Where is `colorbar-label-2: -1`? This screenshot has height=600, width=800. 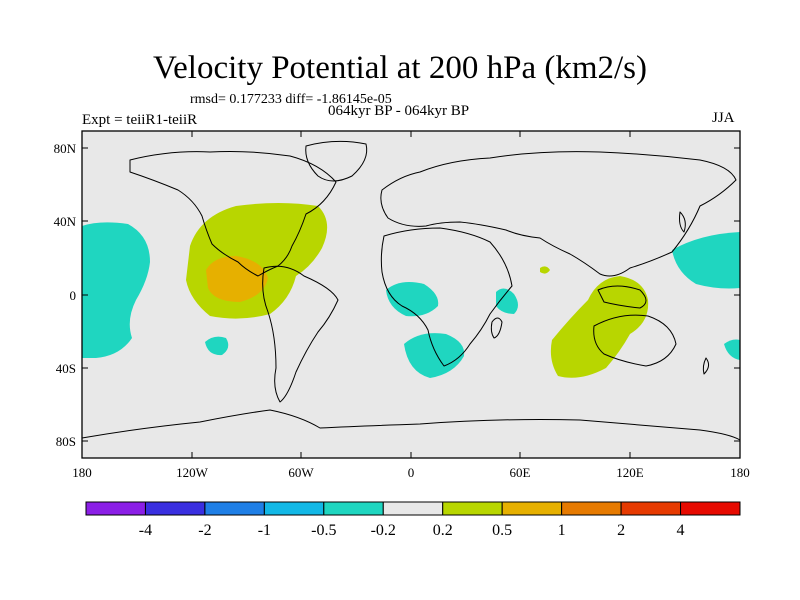 colorbar-label-2: -1 is located at coordinates (264, 530).